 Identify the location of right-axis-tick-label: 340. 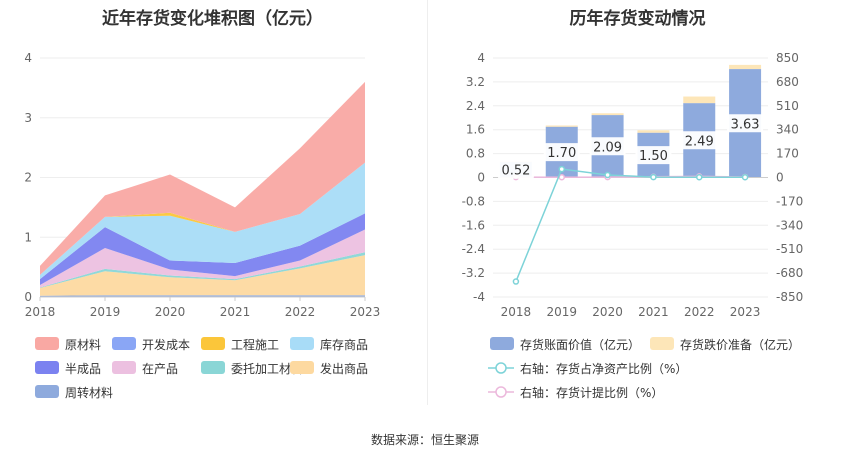
(787, 130).